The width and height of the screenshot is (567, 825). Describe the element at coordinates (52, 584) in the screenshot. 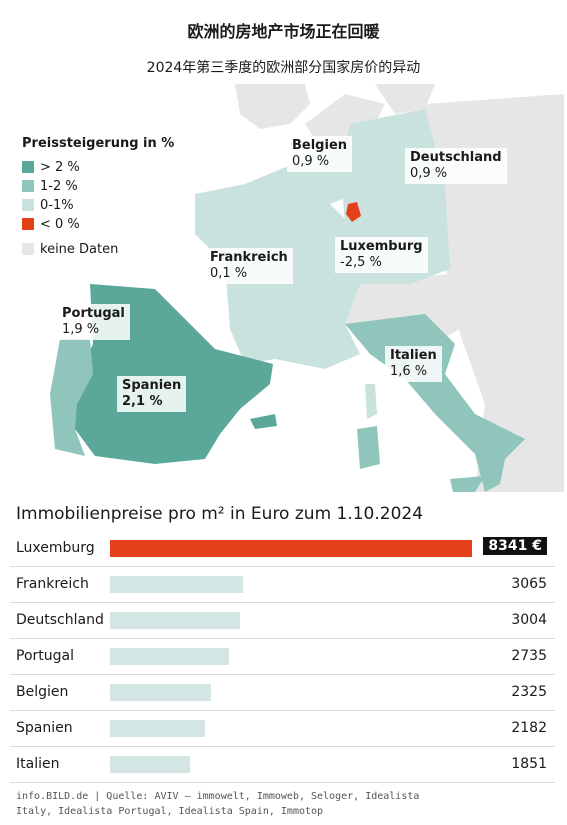

I see `bar-category-label: Frankreich` at that location.